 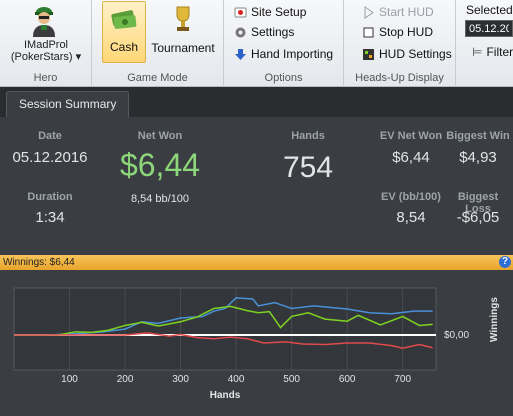 What do you see at coordinates (50, 217) in the screenshot?
I see `duration-value: 1:34` at bounding box center [50, 217].